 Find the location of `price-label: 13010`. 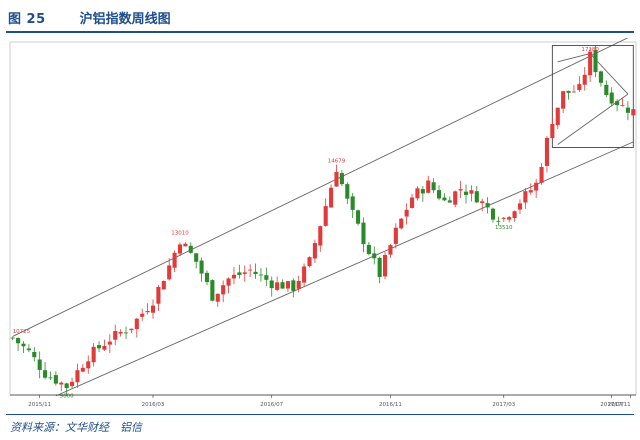

price-label: 13010 is located at coordinates (180, 234).